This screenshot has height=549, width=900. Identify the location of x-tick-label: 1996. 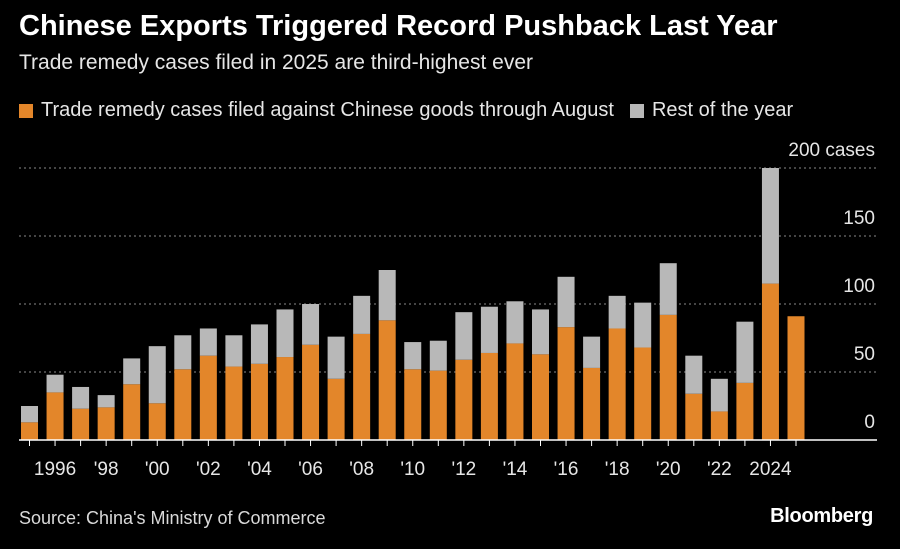
(55, 469).